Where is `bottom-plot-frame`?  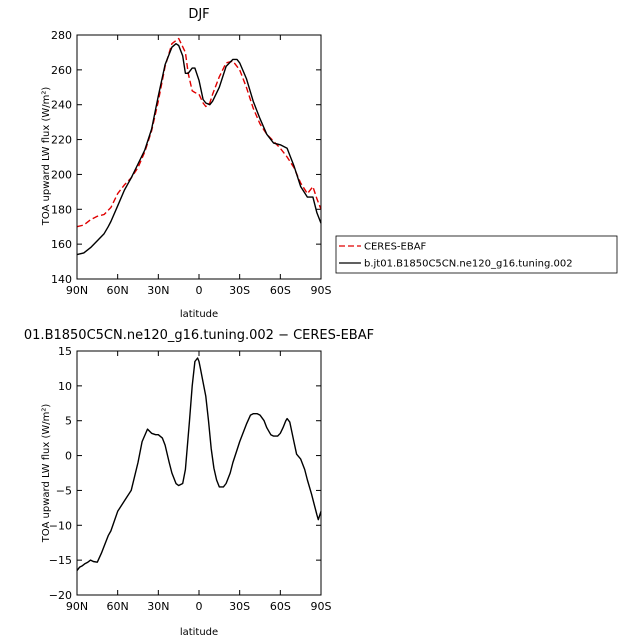 bottom-plot-frame is located at coordinates (199, 473).